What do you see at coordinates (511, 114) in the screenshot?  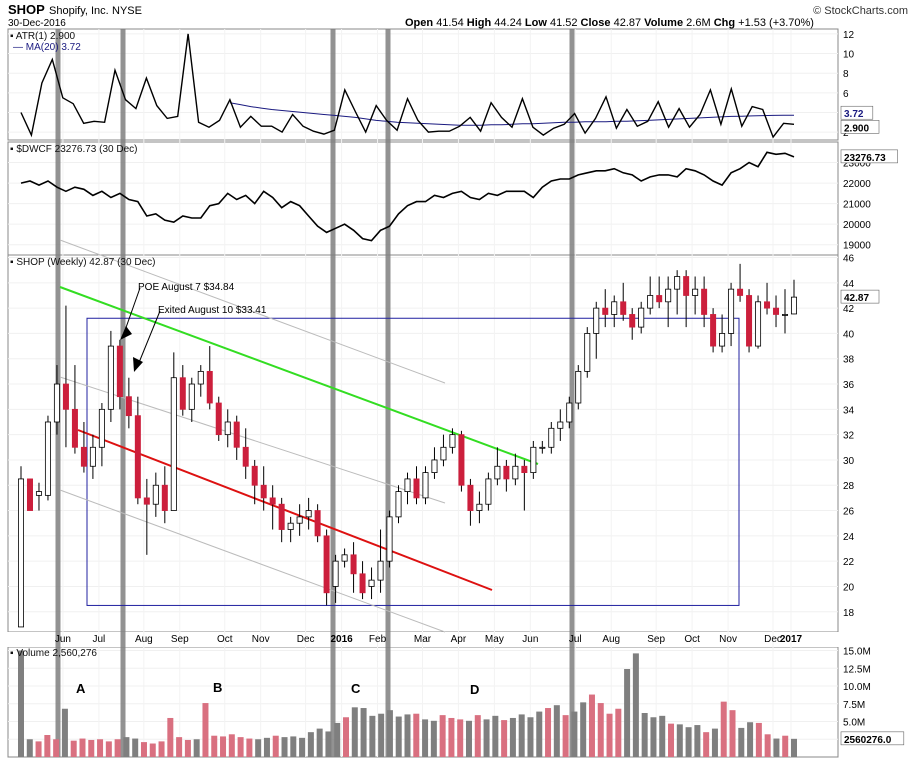 I see `ma20-line` at bounding box center [511, 114].